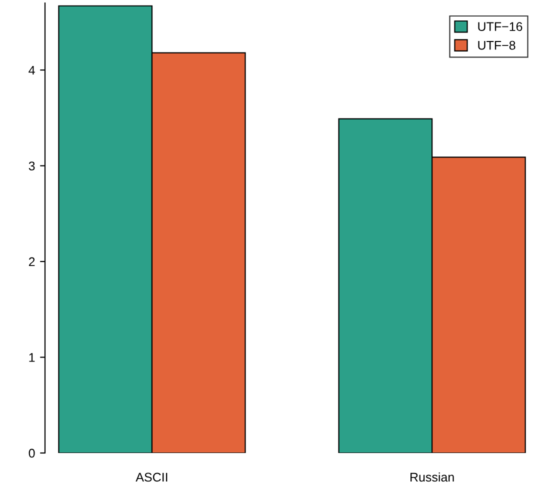  I want to click on y-tick-label: 4, so click(31, 70).